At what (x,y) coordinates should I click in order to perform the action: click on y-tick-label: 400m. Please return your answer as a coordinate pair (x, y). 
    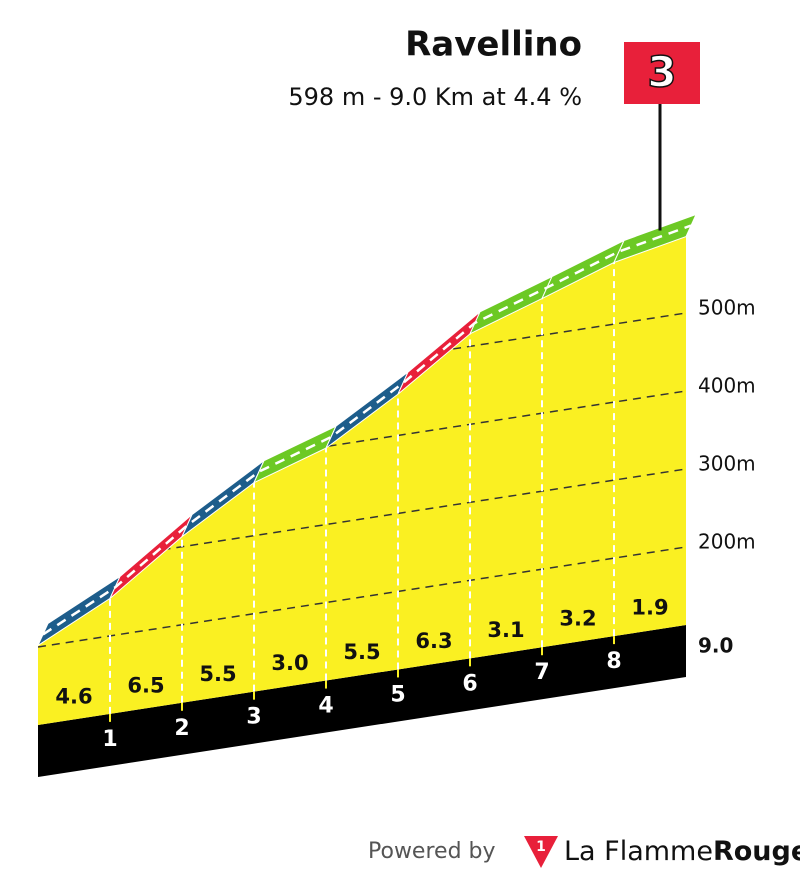
    Looking at the image, I should click on (727, 386).